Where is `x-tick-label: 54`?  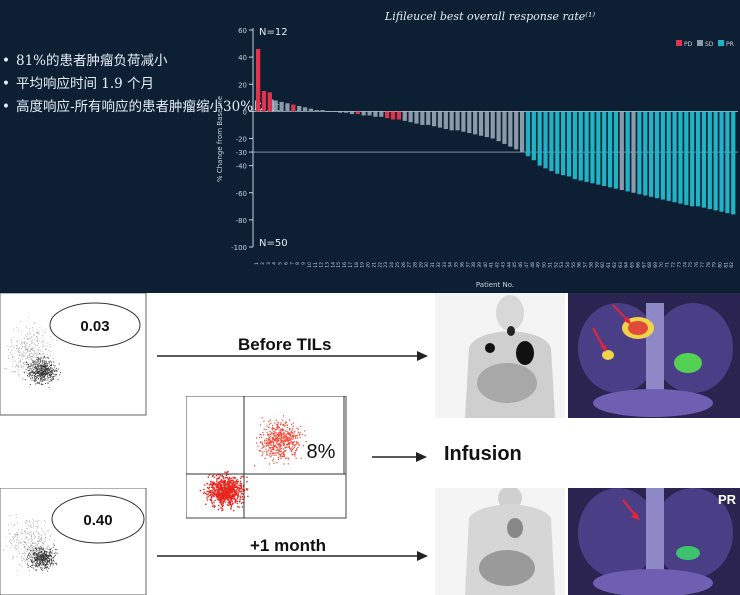
x-tick-label: 54 is located at coordinates (568, 265).